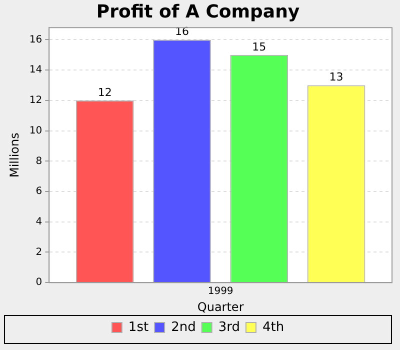  What do you see at coordinates (14, 155) in the screenshot?
I see `y-axis-title: Millions` at bounding box center [14, 155].